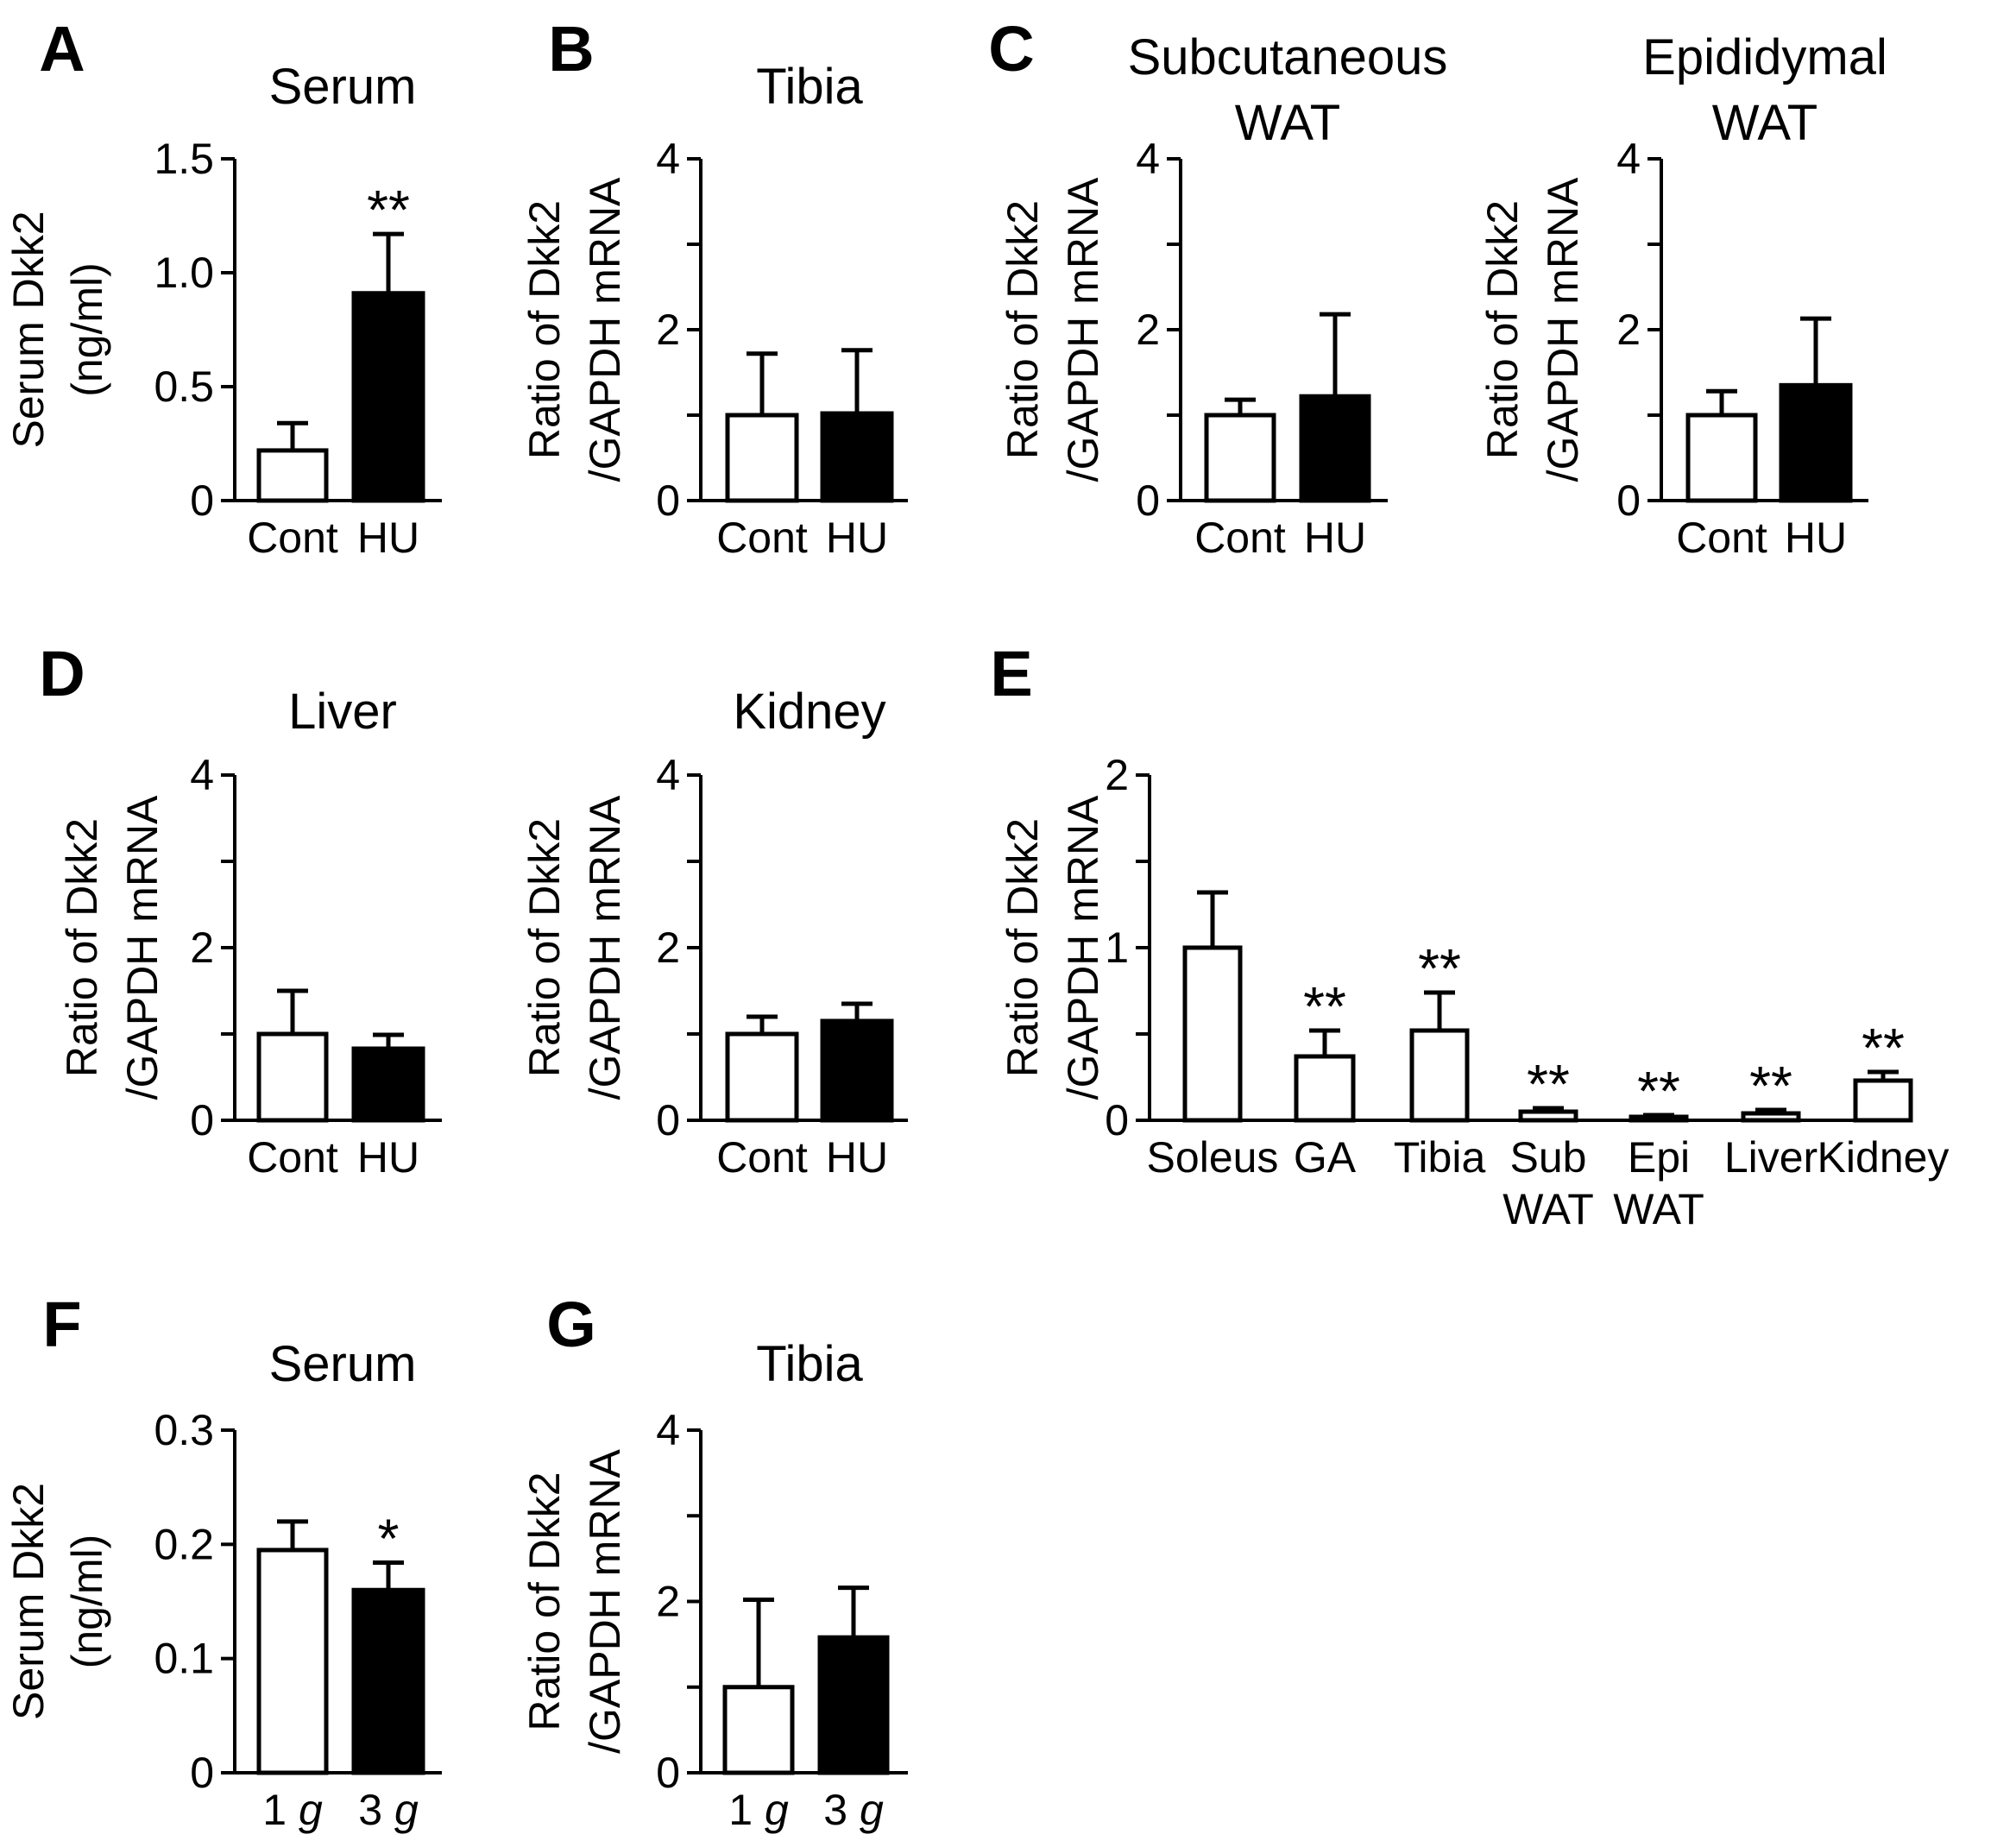 The image size is (2016, 1847). Describe the element at coordinates (184, 1544) in the screenshot. I see `y-tick-label: 0.2` at that location.